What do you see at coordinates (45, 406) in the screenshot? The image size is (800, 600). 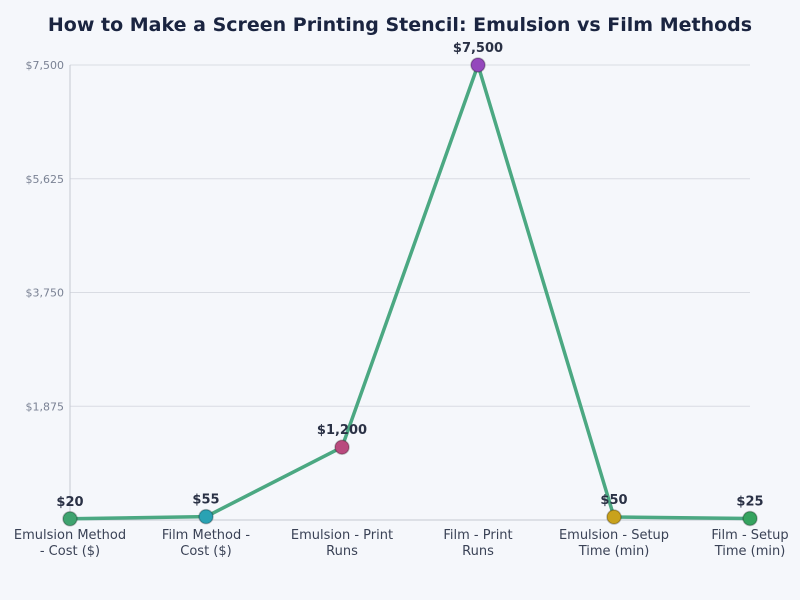 I see `y-tick-label: $1,875` at bounding box center [45, 406].